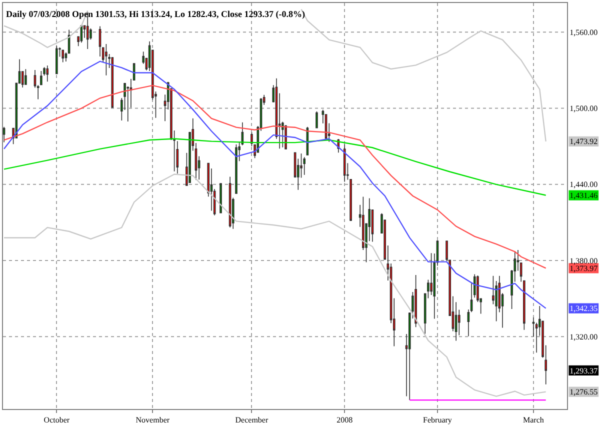 The height and width of the screenshot is (427, 600). I want to click on y-tick-label: 1,293.37, so click(584, 371).